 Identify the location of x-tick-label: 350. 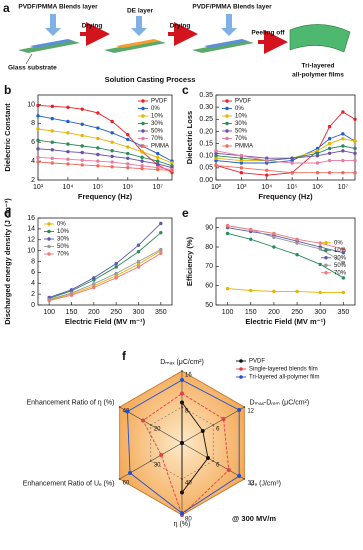
(161, 312).